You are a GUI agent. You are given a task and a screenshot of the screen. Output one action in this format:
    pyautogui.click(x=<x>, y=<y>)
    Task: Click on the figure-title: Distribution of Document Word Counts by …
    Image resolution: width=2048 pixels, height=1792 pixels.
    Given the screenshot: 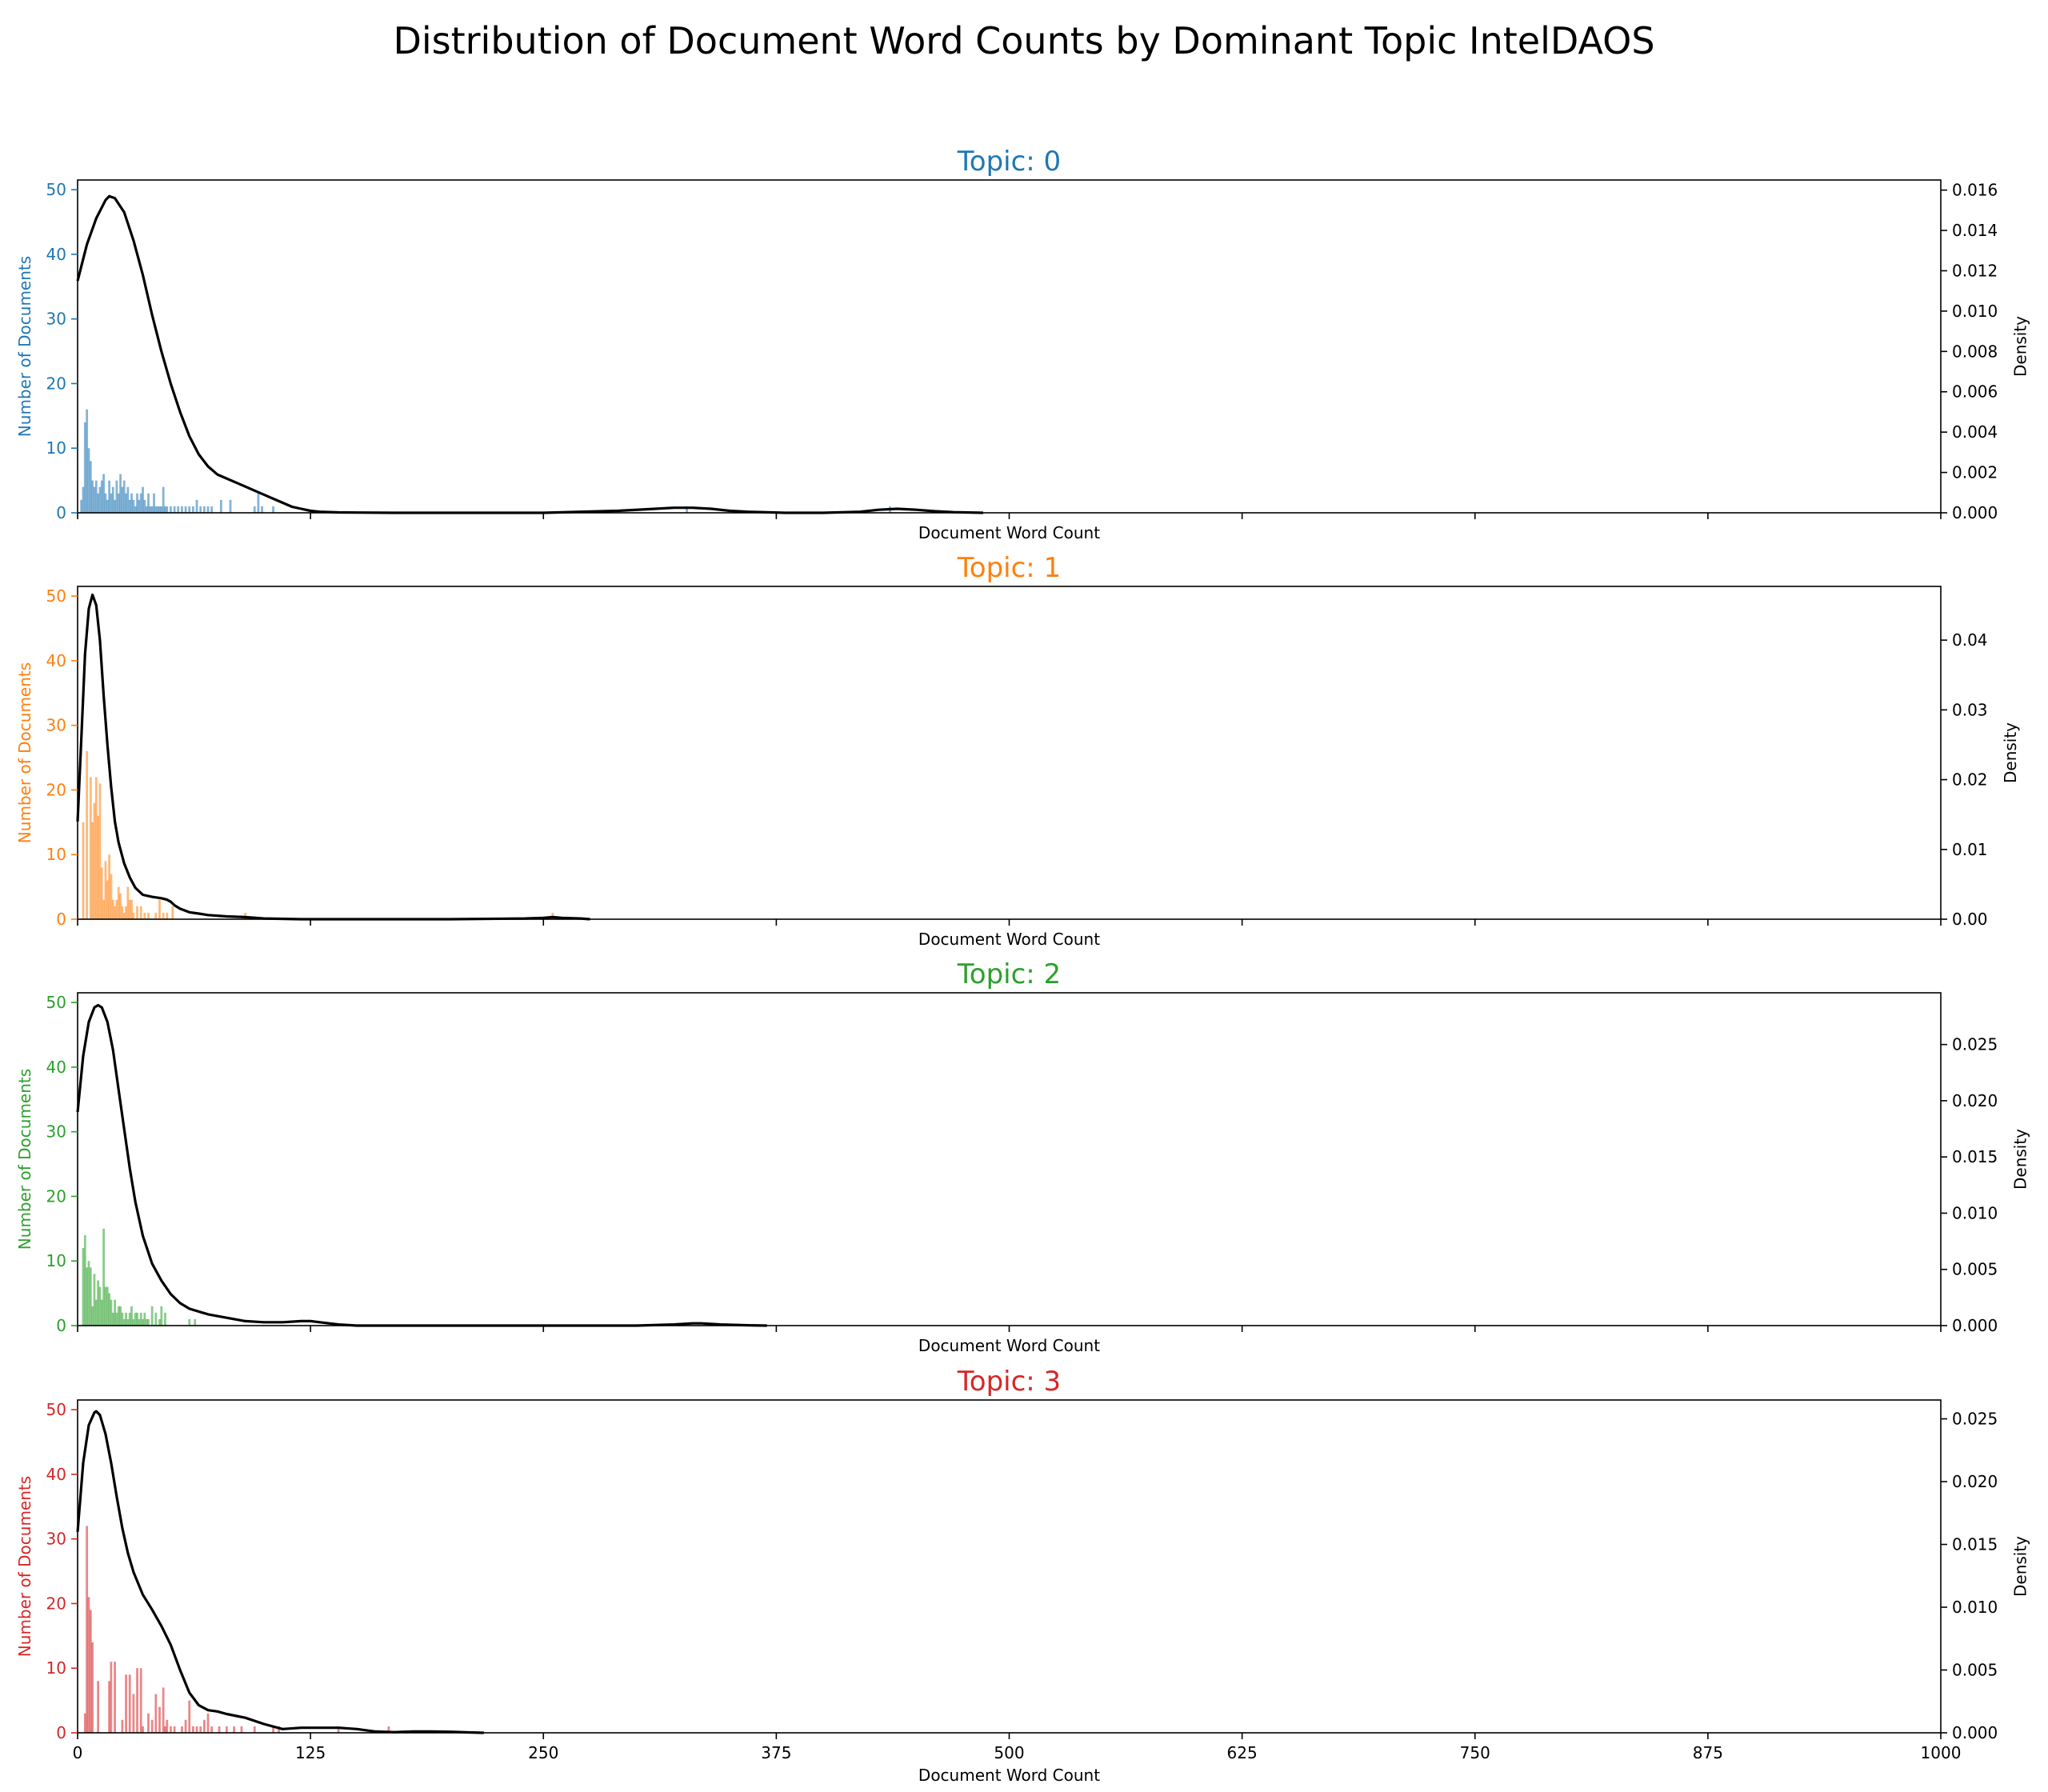 What is the action you would take?
    pyautogui.click(x=1023, y=40)
    